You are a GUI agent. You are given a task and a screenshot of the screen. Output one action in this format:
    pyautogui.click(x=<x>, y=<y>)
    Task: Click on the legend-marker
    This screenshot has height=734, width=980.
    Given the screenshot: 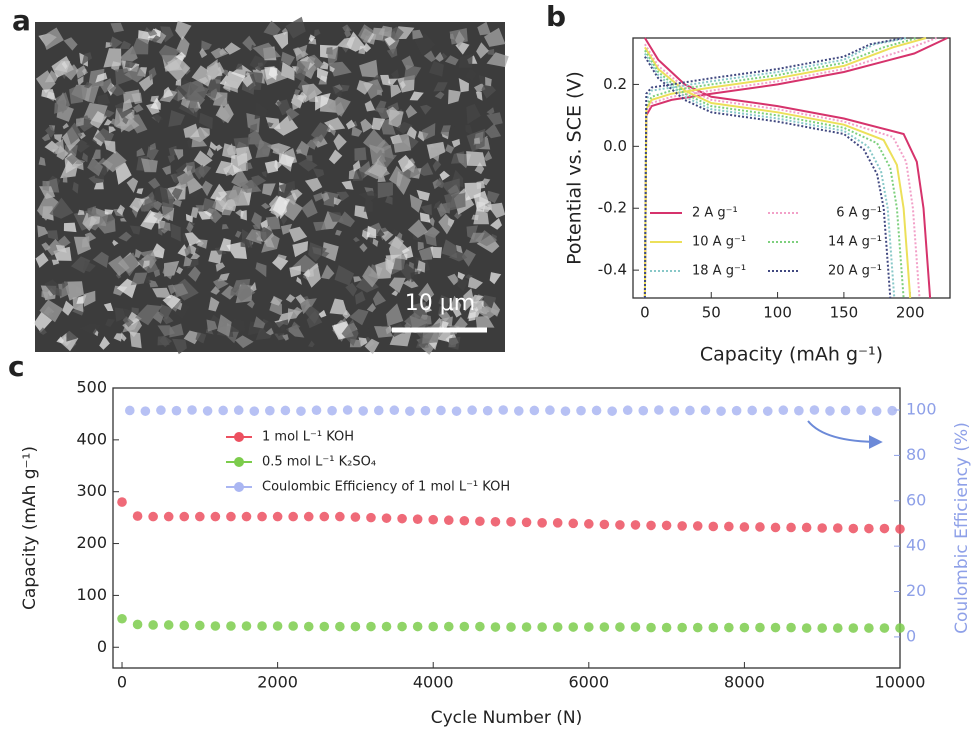 What is the action you would take?
    pyautogui.click(x=239, y=437)
    